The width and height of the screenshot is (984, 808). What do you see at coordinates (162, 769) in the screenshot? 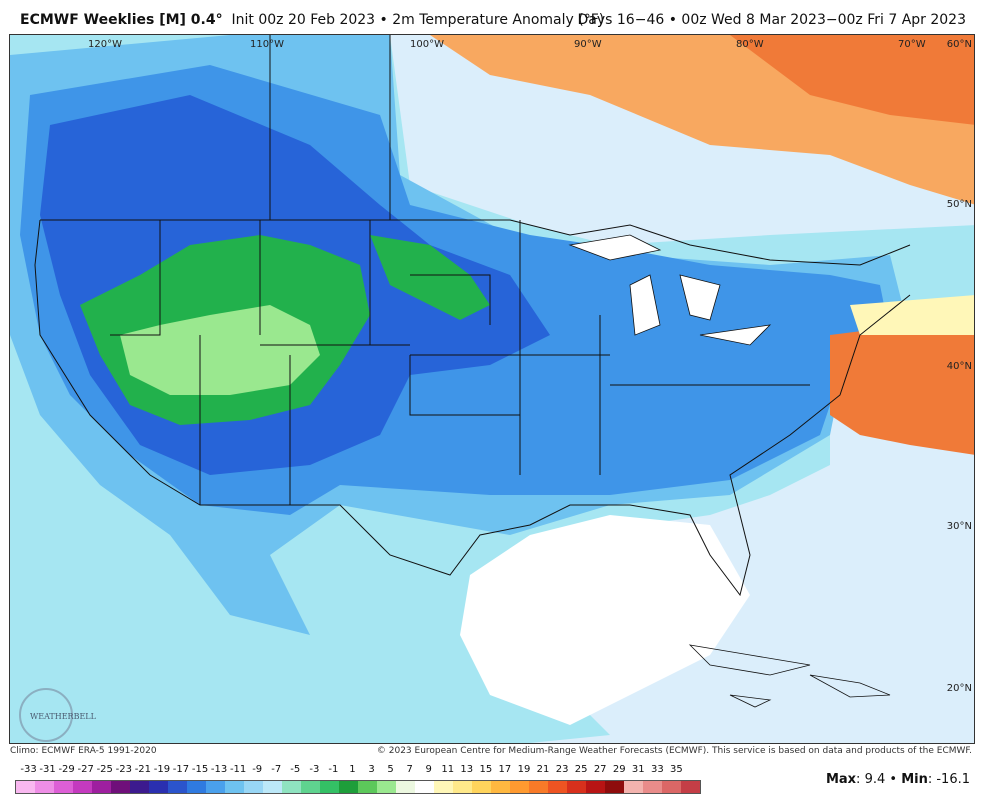
I see `legend-tick: -19` at bounding box center [162, 769].